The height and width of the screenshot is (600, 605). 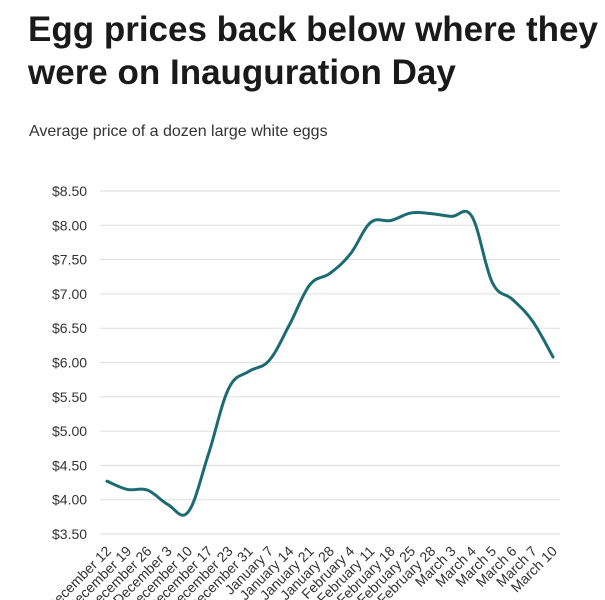 I want to click on y-tick-label: $5.00, so click(x=69, y=431).